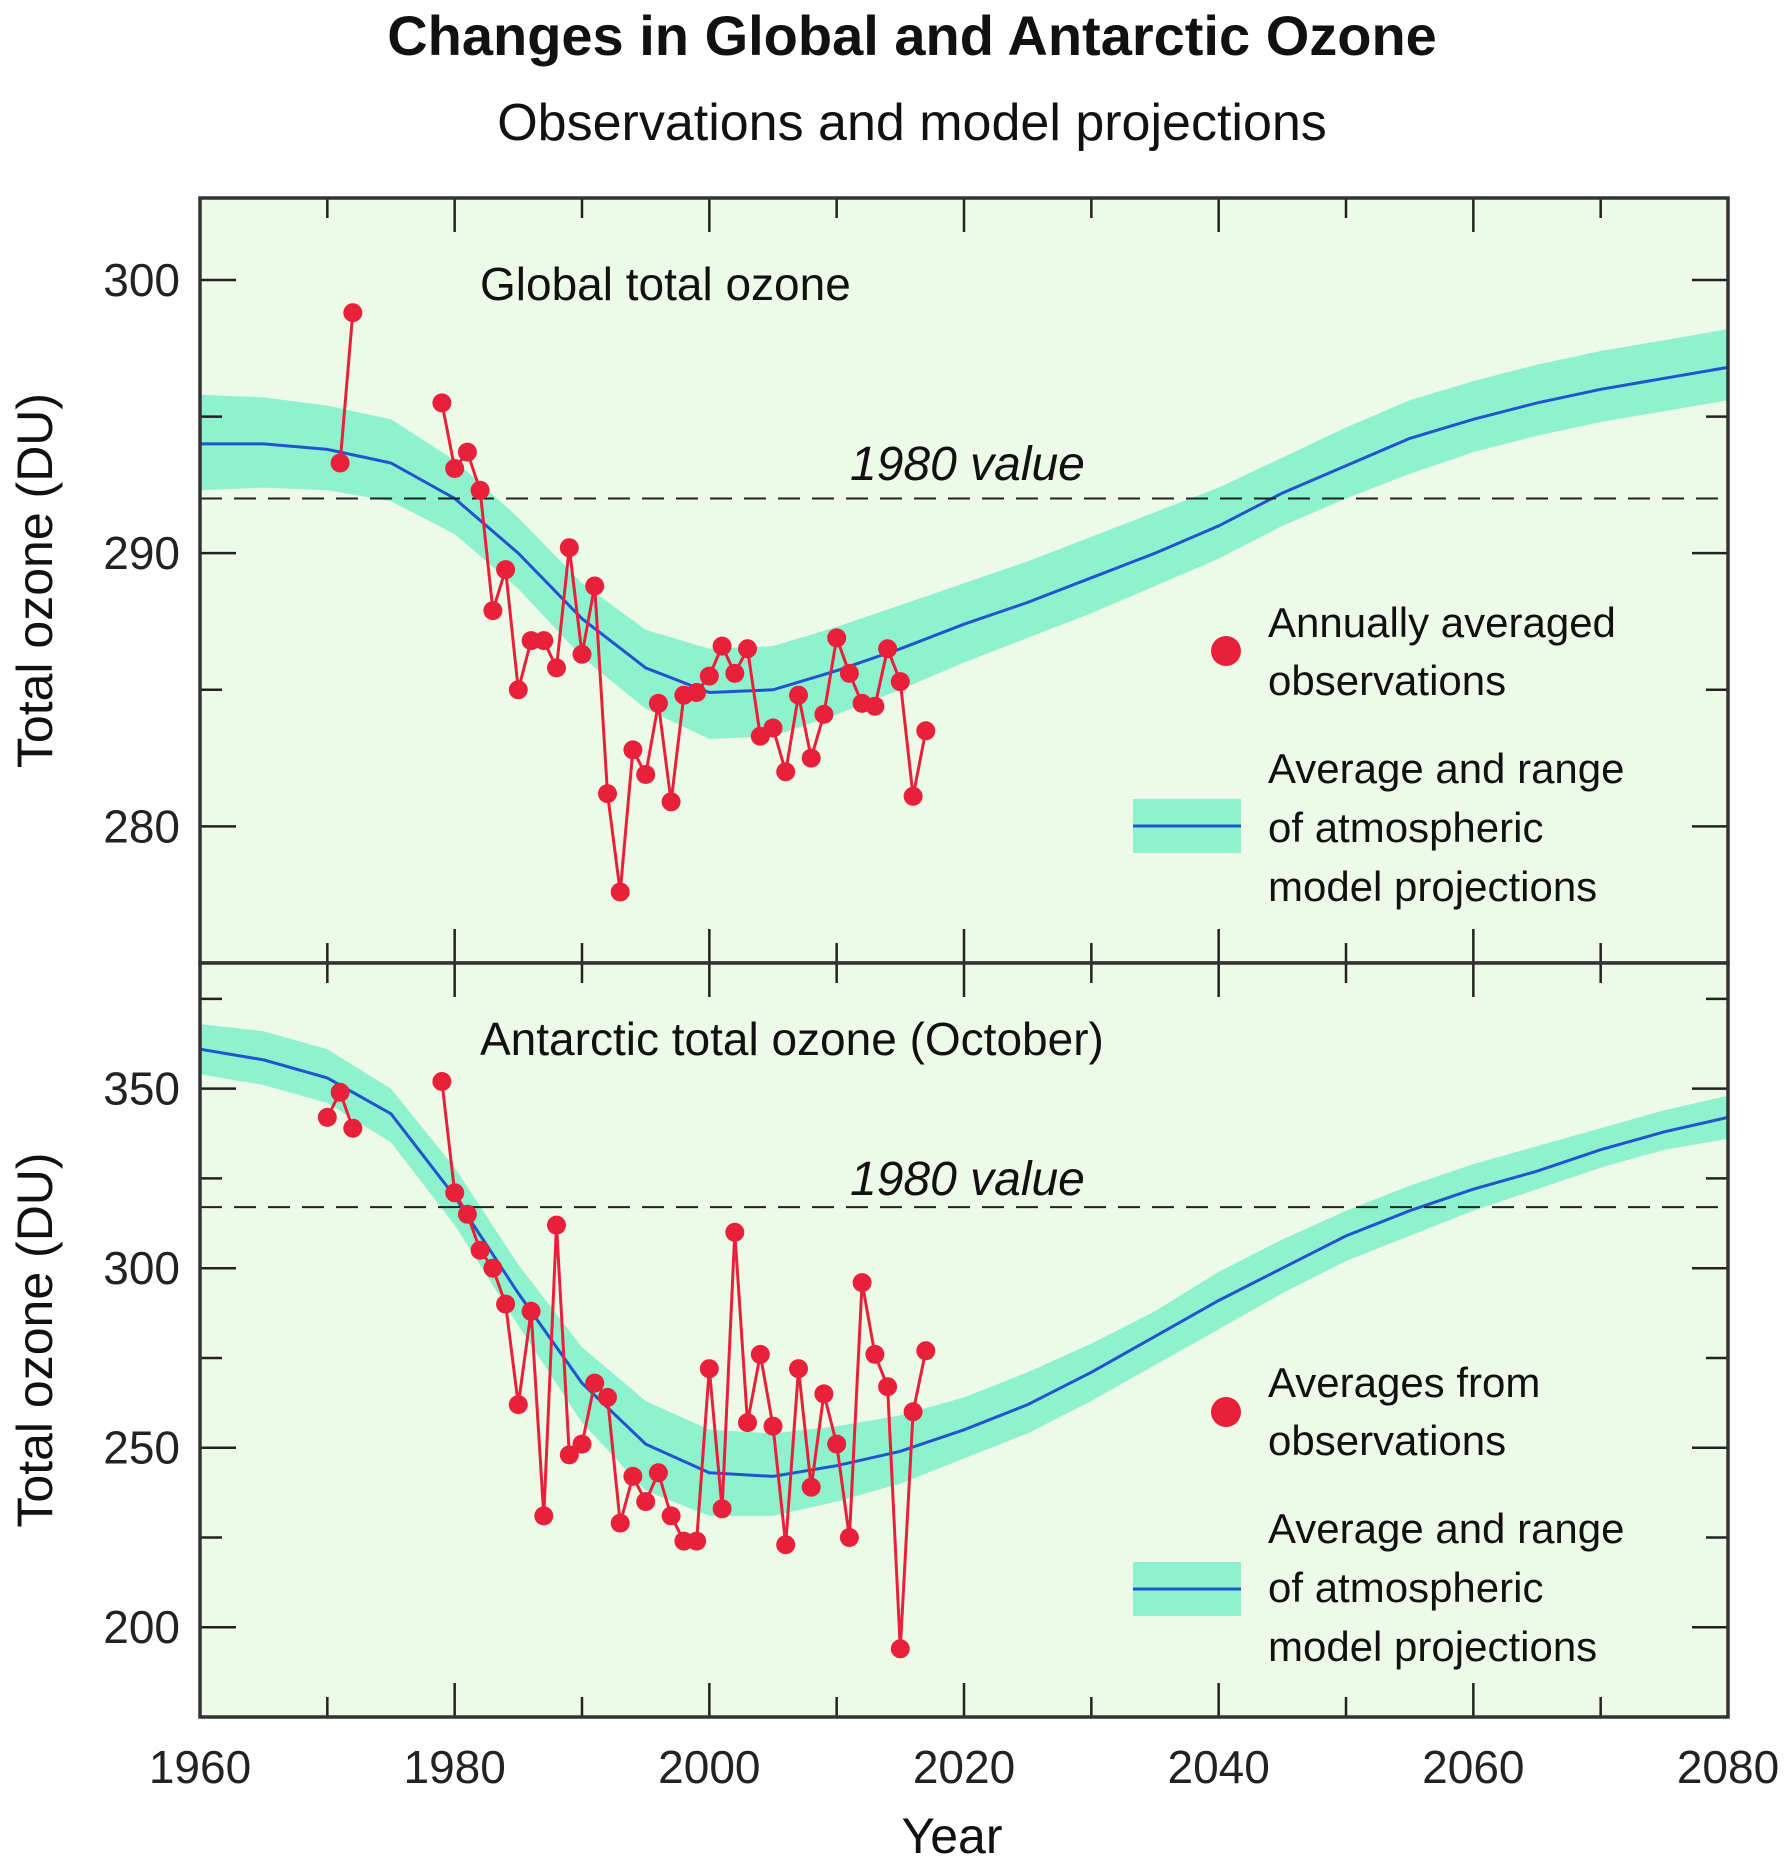 The height and width of the screenshot is (1872, 1790). I want to click on x-tick-label: 1980, so click(454, 1767).